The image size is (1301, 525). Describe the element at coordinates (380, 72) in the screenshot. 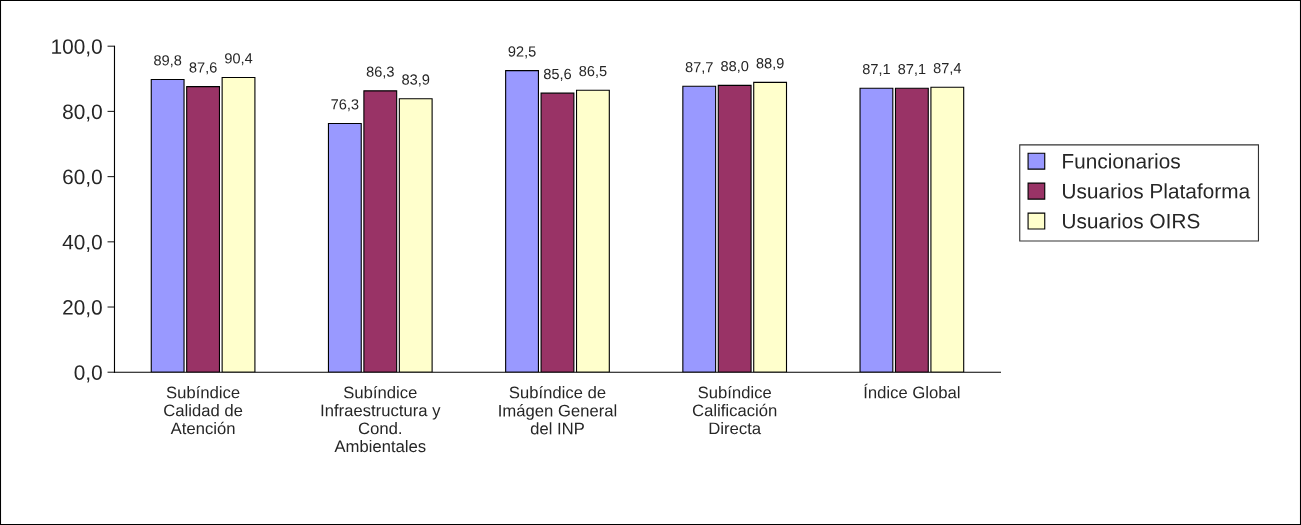

I see `data-label: 86,3` at that location.